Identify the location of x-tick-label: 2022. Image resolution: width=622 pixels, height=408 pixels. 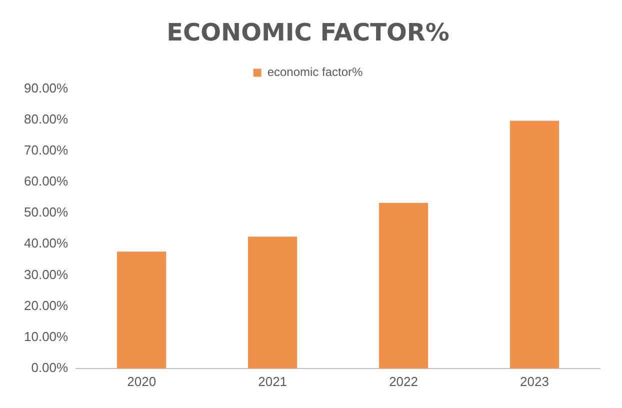
(403, 381).